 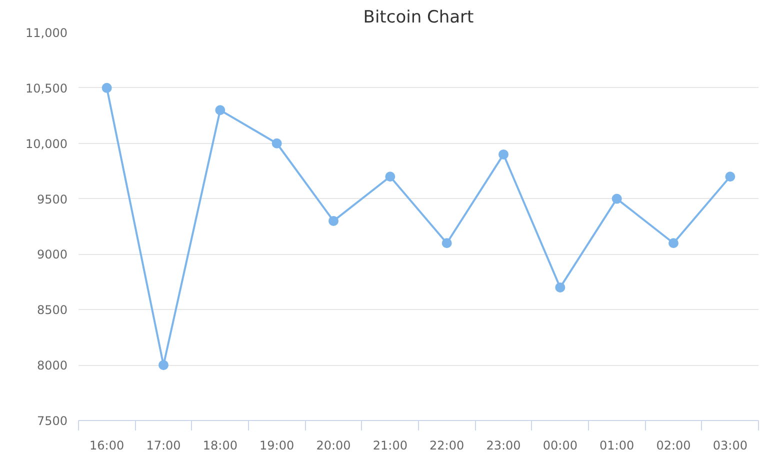 What do you see at coordinates (47, 88) in the screenshot?
I see `y-tick-label: 10,500` at bounding box center [47, 88].